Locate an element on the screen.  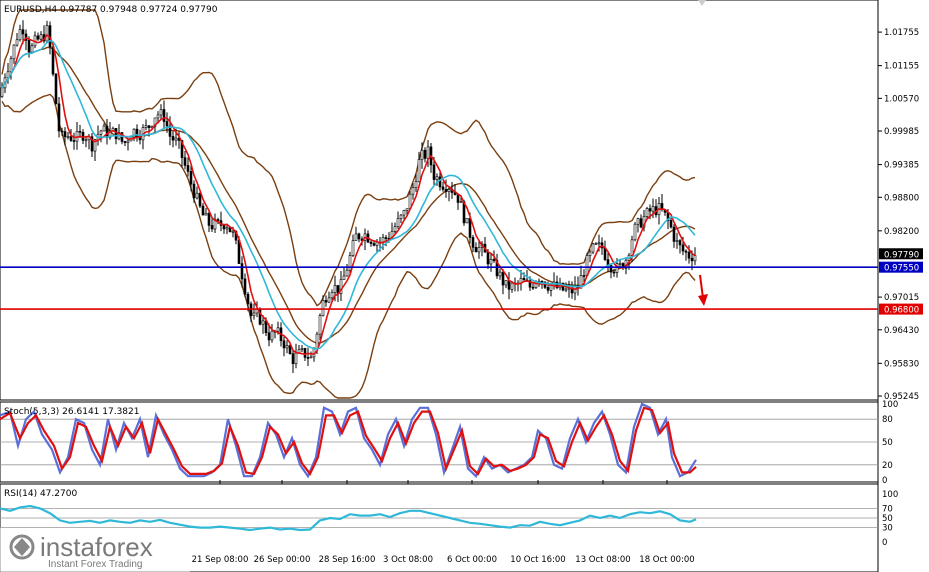
rsi-lines is located at coordinates (348, 518).